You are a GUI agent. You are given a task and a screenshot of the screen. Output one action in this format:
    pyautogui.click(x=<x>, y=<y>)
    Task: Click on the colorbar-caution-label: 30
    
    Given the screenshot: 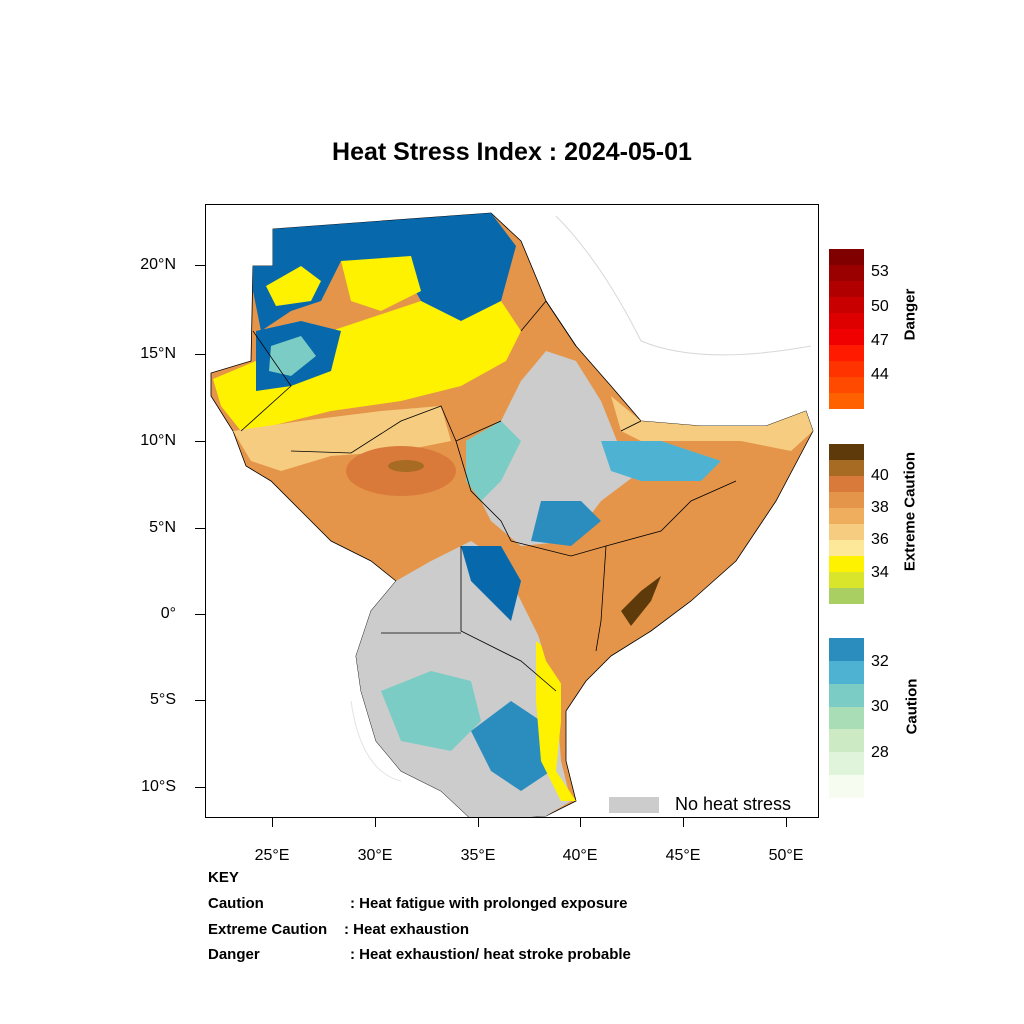 What is the action you would take?
    pyautogui.click(x=880, y=706)
    